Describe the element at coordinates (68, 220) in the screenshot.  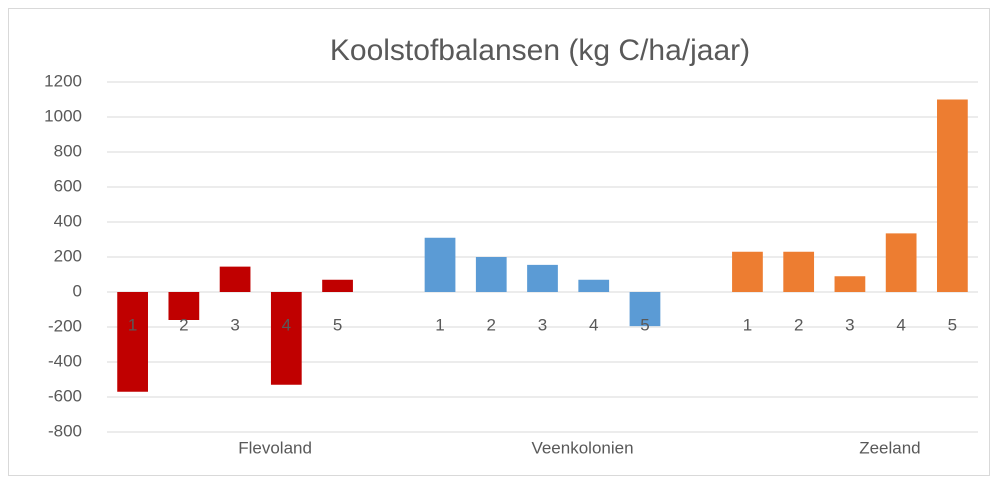
I see `y-tick-label: 400` at that location.